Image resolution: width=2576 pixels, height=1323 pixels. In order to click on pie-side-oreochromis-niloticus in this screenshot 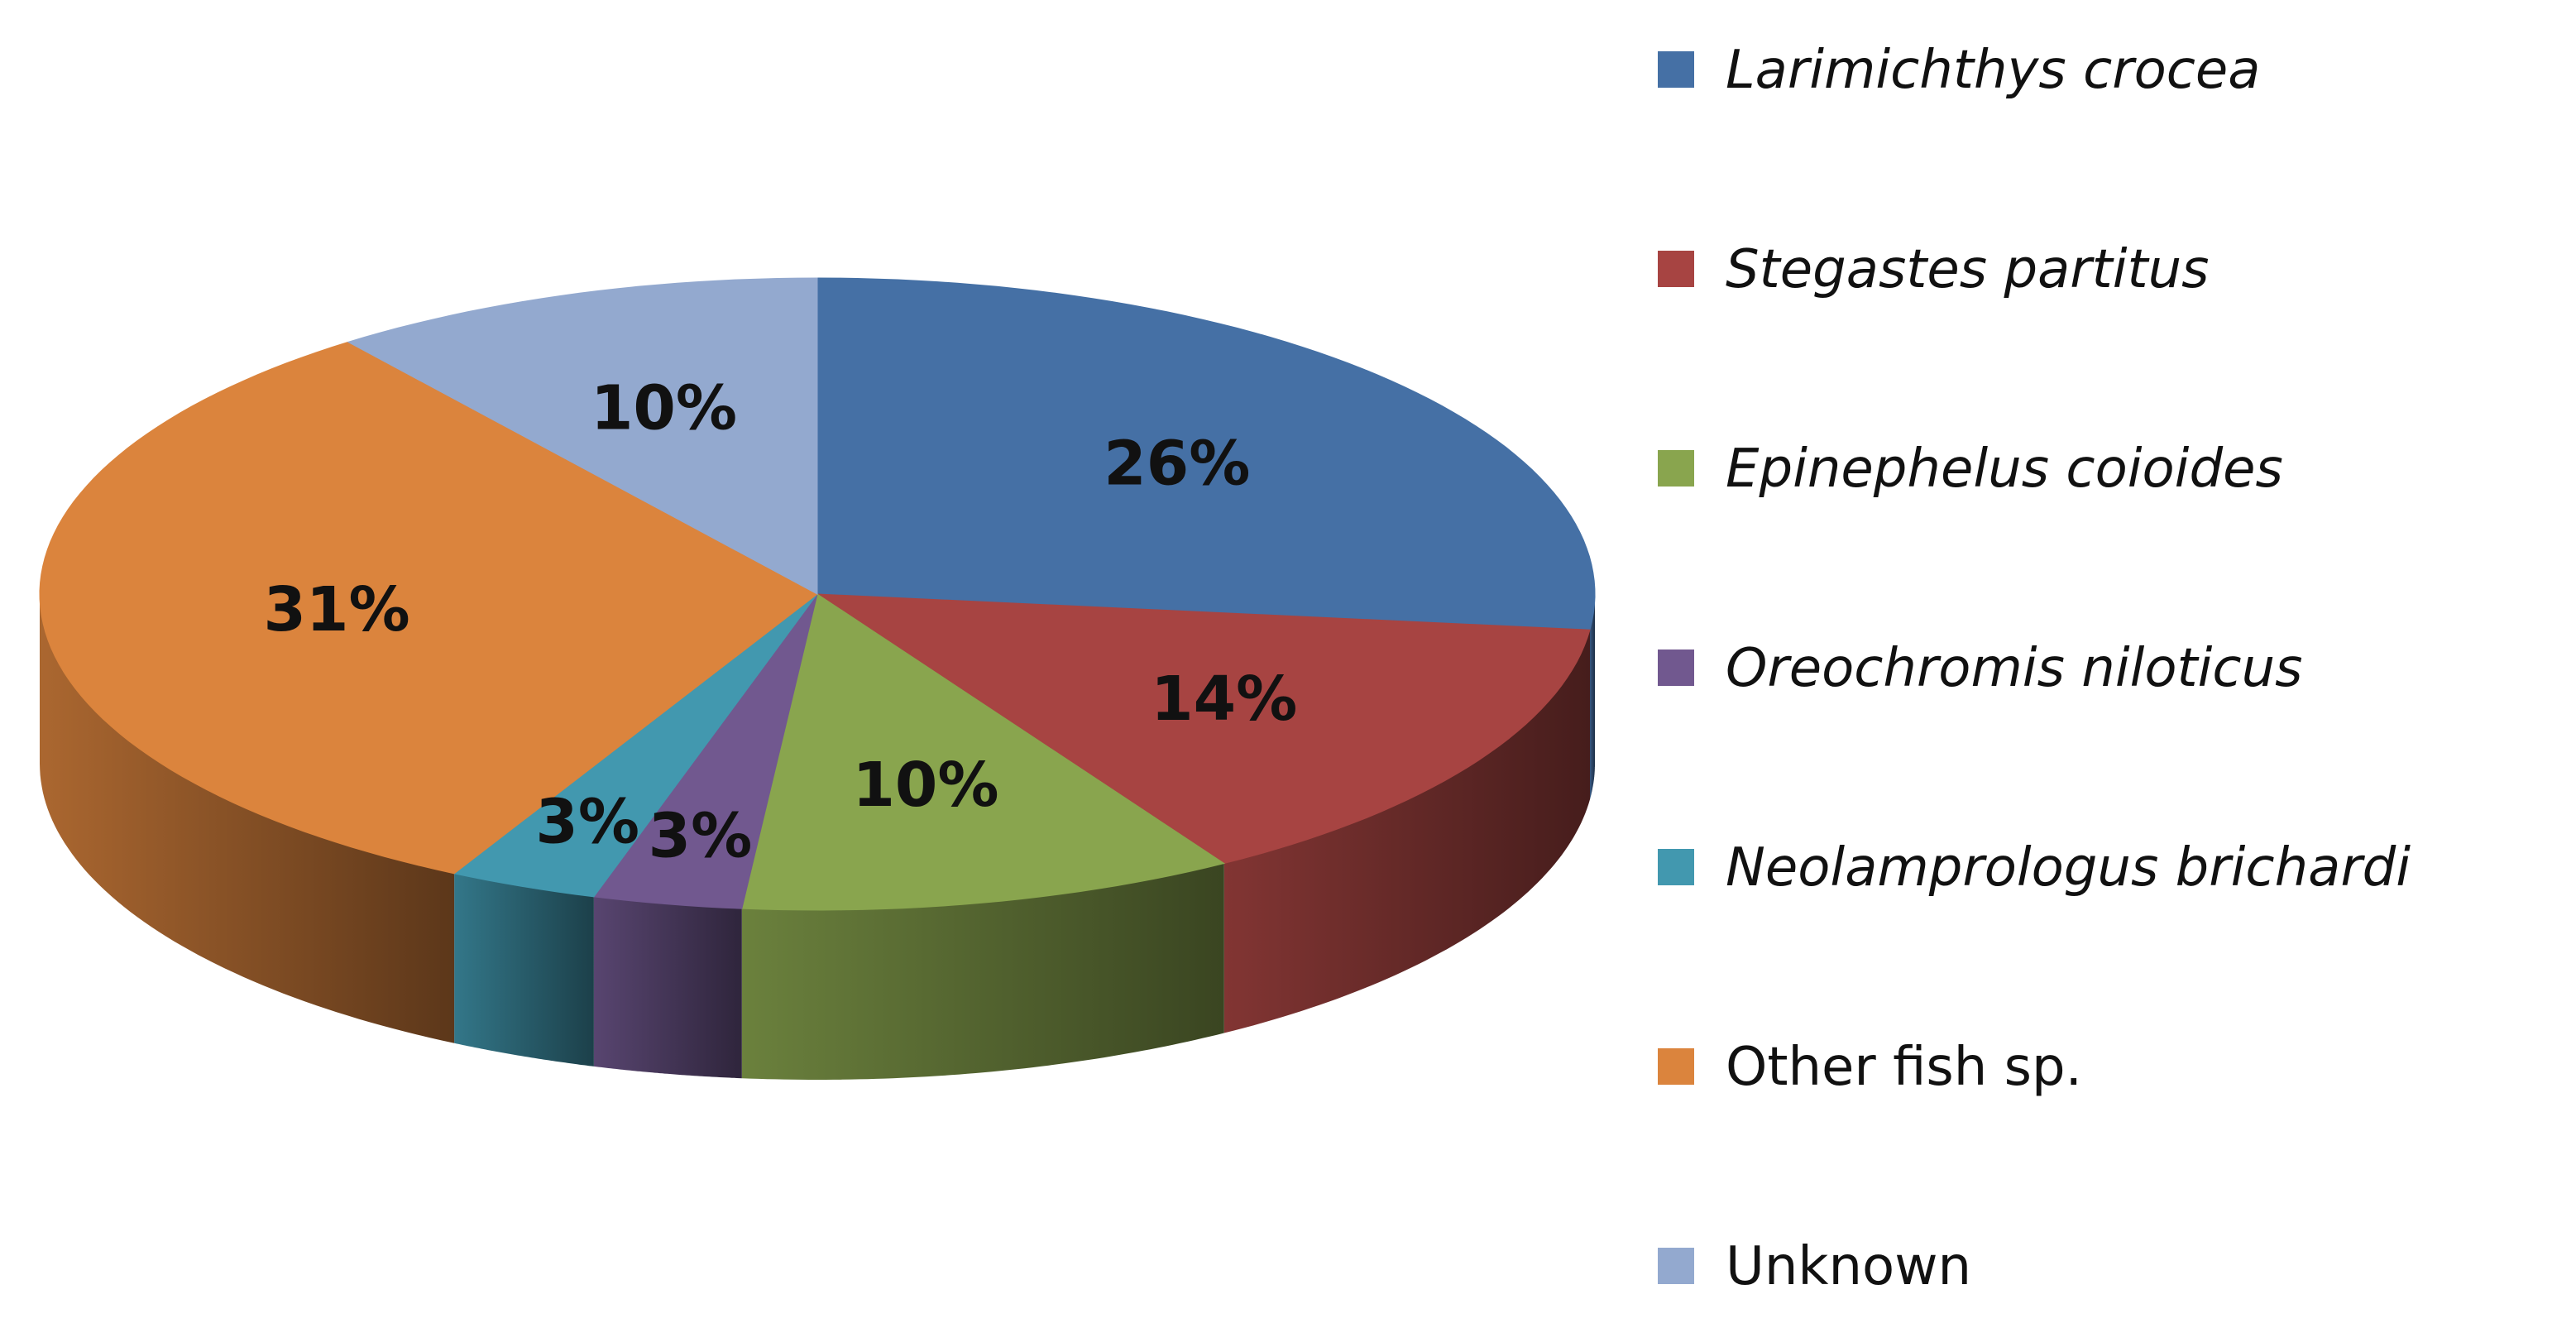, I will do `click(668, 987)`.